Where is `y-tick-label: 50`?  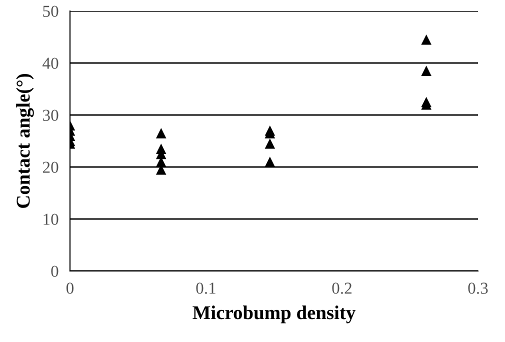
y-tick-label: 50 is located at coordinates (50, 11).